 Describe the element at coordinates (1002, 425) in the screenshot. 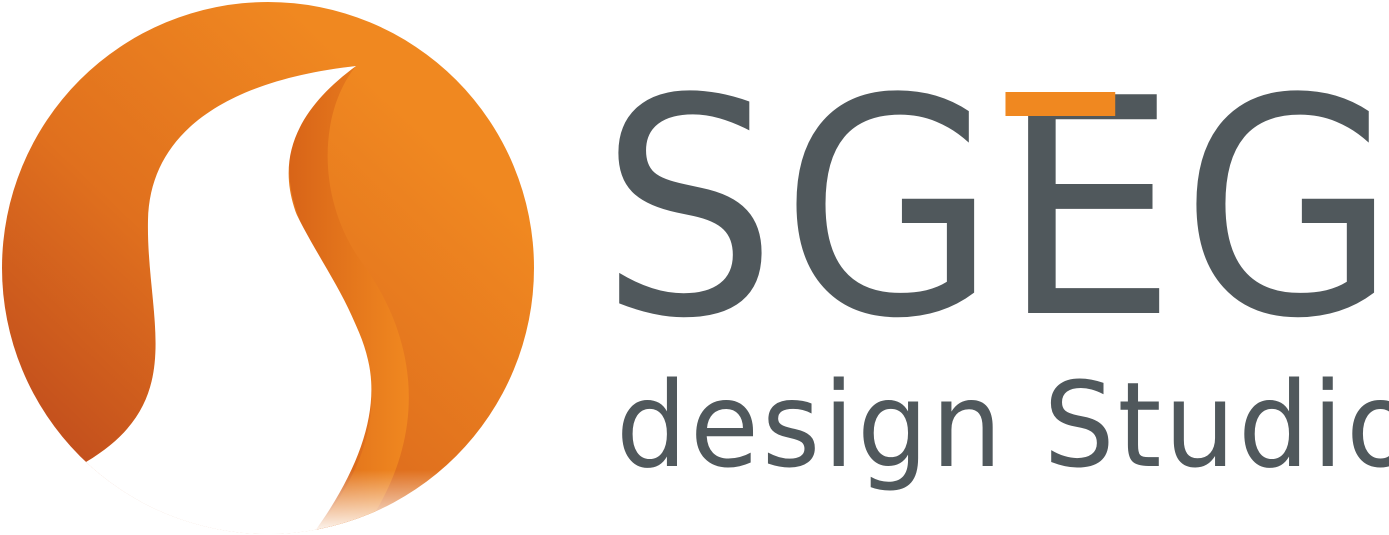

I see `tagline: design Studio` at that location.